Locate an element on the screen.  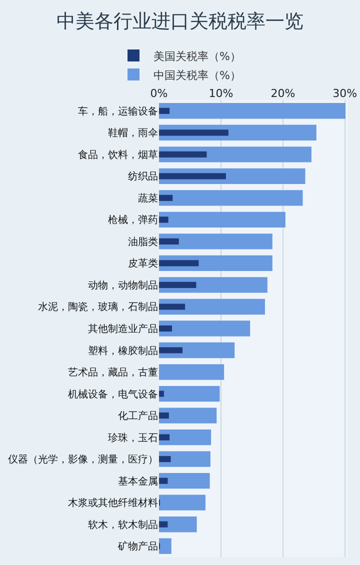
y-tick-label: 其他制造业产品 is located at coordinates (123, 329).